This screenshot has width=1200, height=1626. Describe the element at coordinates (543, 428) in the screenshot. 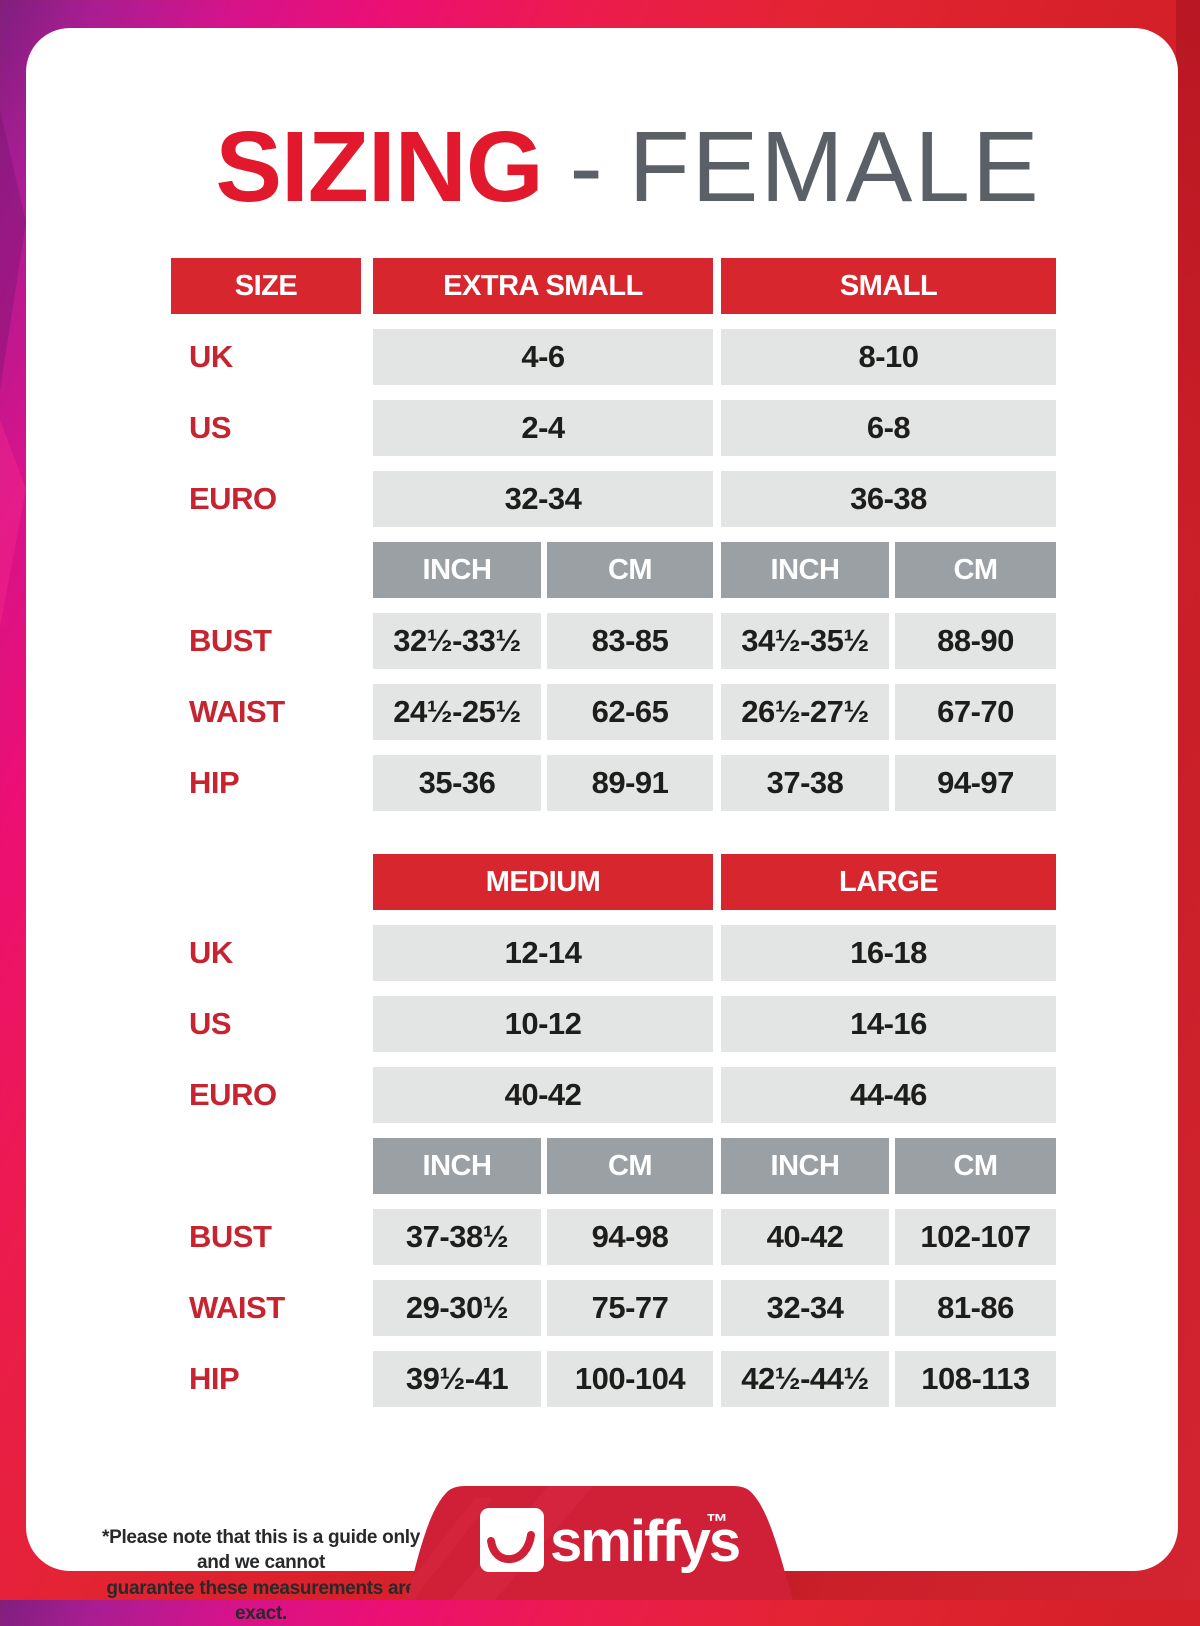

I see `size-cell-us-xs: 2-4` at that location.